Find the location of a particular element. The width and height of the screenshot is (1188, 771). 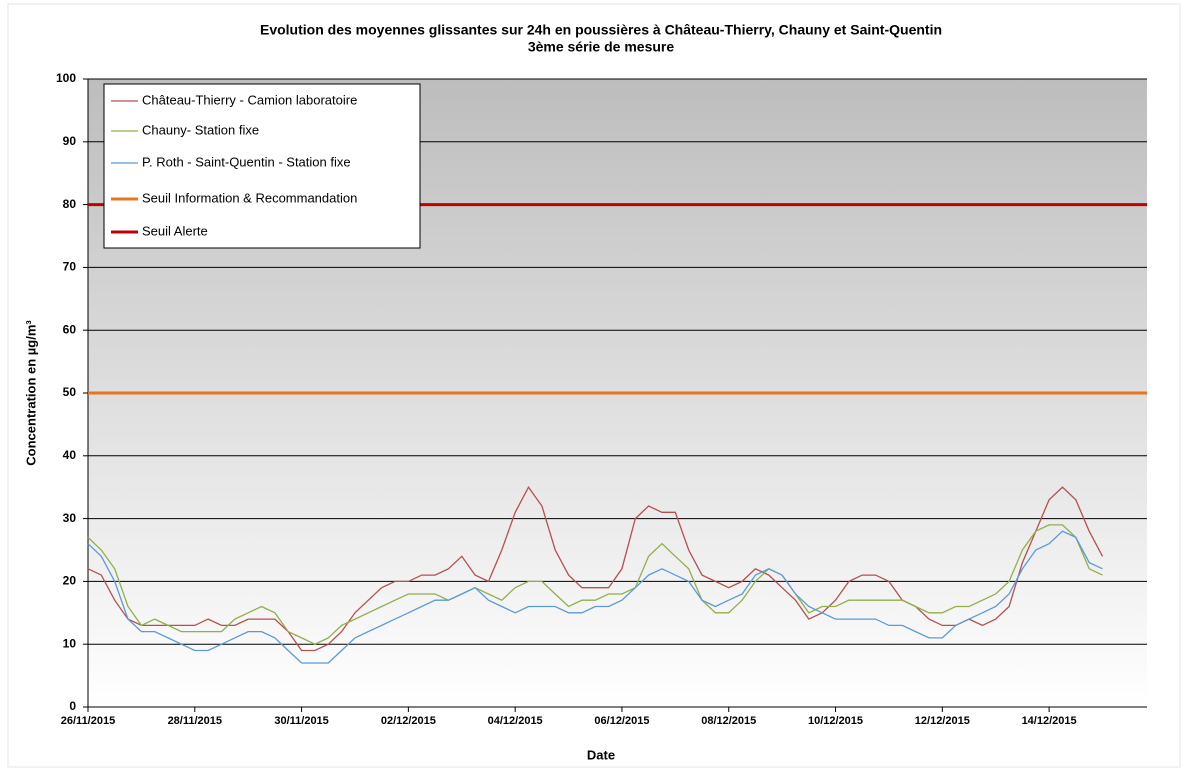

y-tick-label: 60 is located at coordinates (70, 329).